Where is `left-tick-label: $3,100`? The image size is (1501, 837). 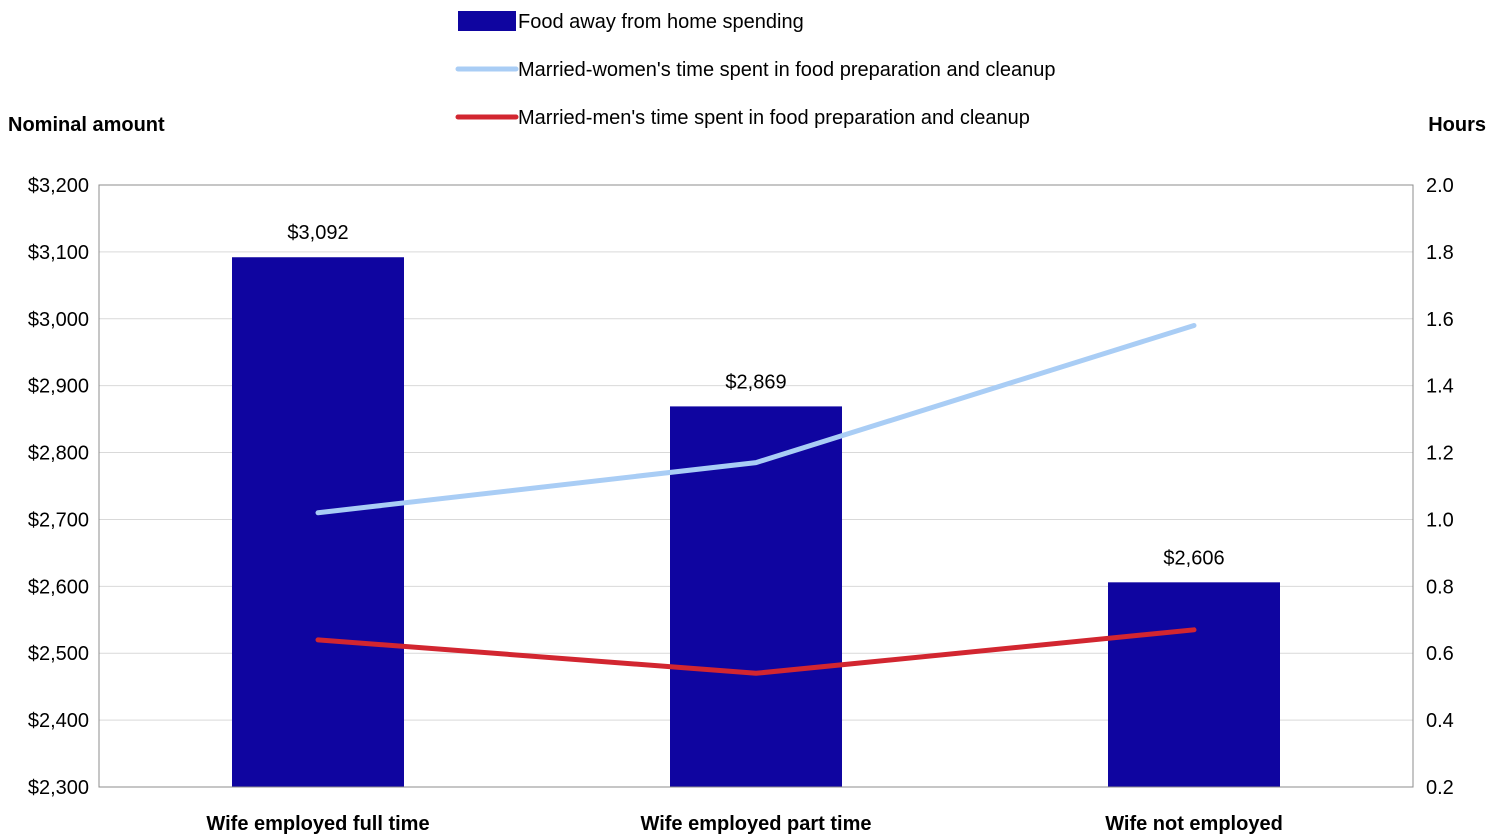
left-tick-label: $3,100 is located at coordinates (58, 253).